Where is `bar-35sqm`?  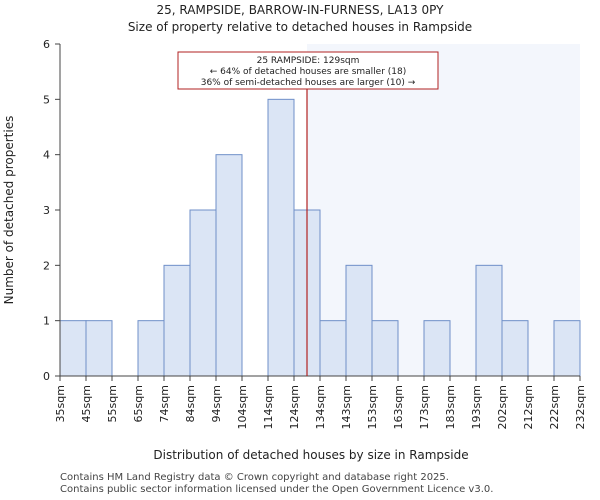
bar-35sqm is located at coordinates (73, 348).